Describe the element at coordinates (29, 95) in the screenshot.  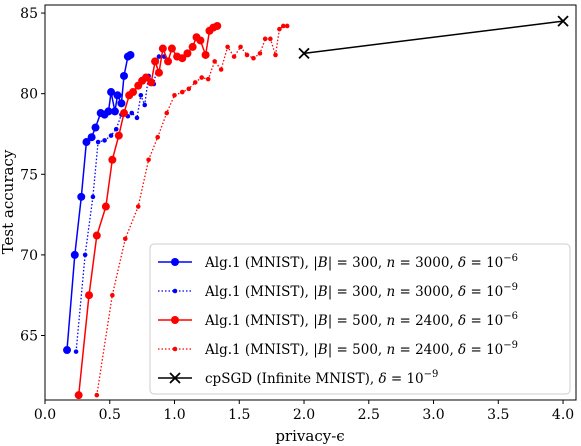
I see `y-tick-label: 80` at that location.